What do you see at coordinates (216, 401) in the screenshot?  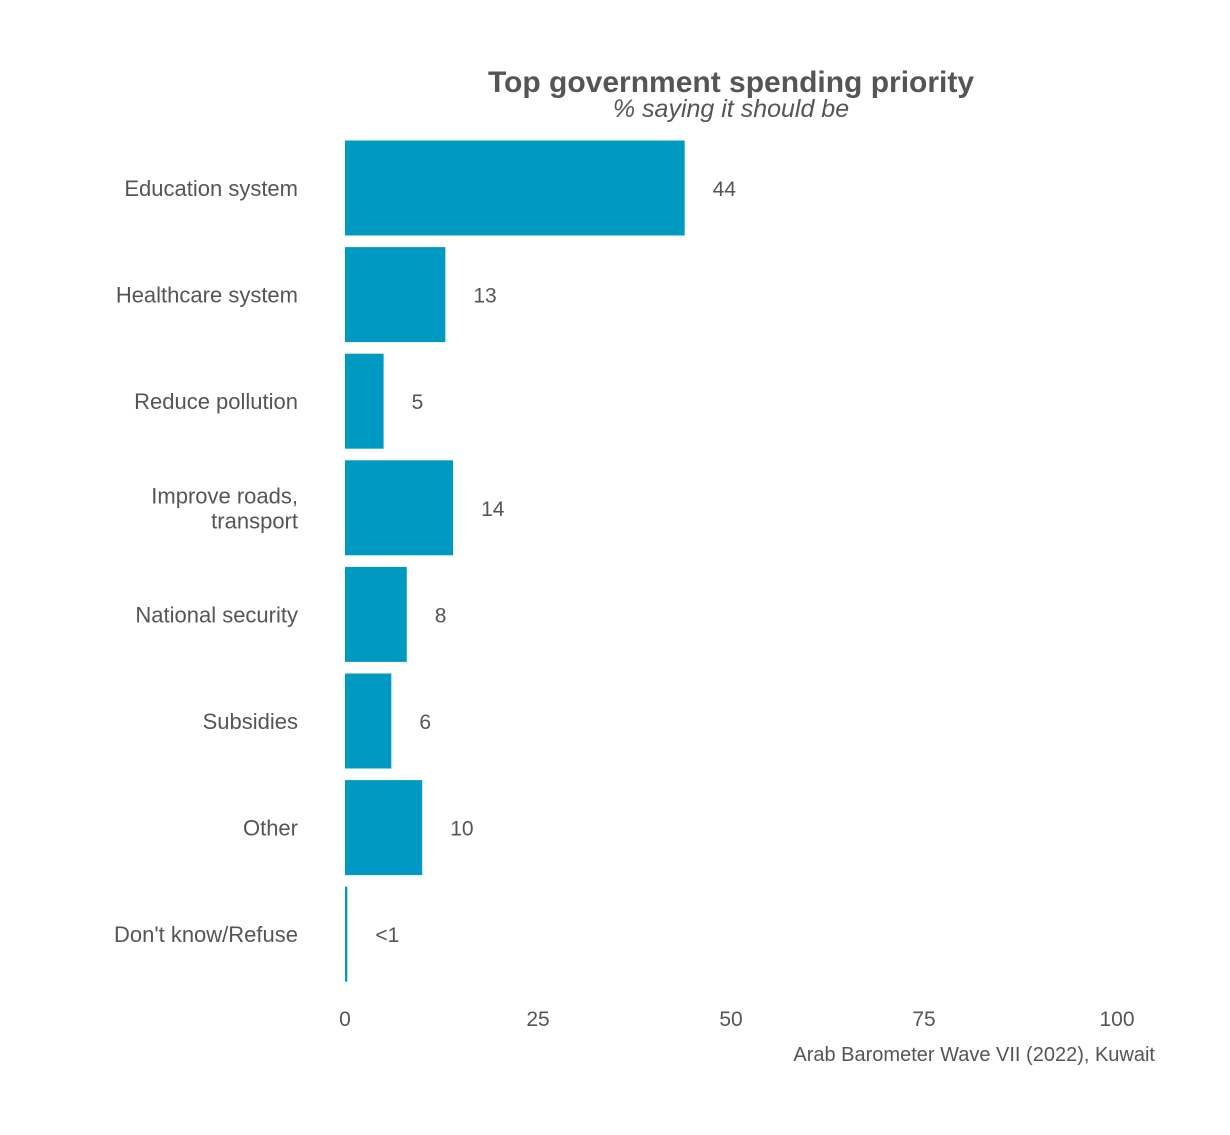 I see `category-label-2: Reduce pollution` at bounding box center [216, 401].